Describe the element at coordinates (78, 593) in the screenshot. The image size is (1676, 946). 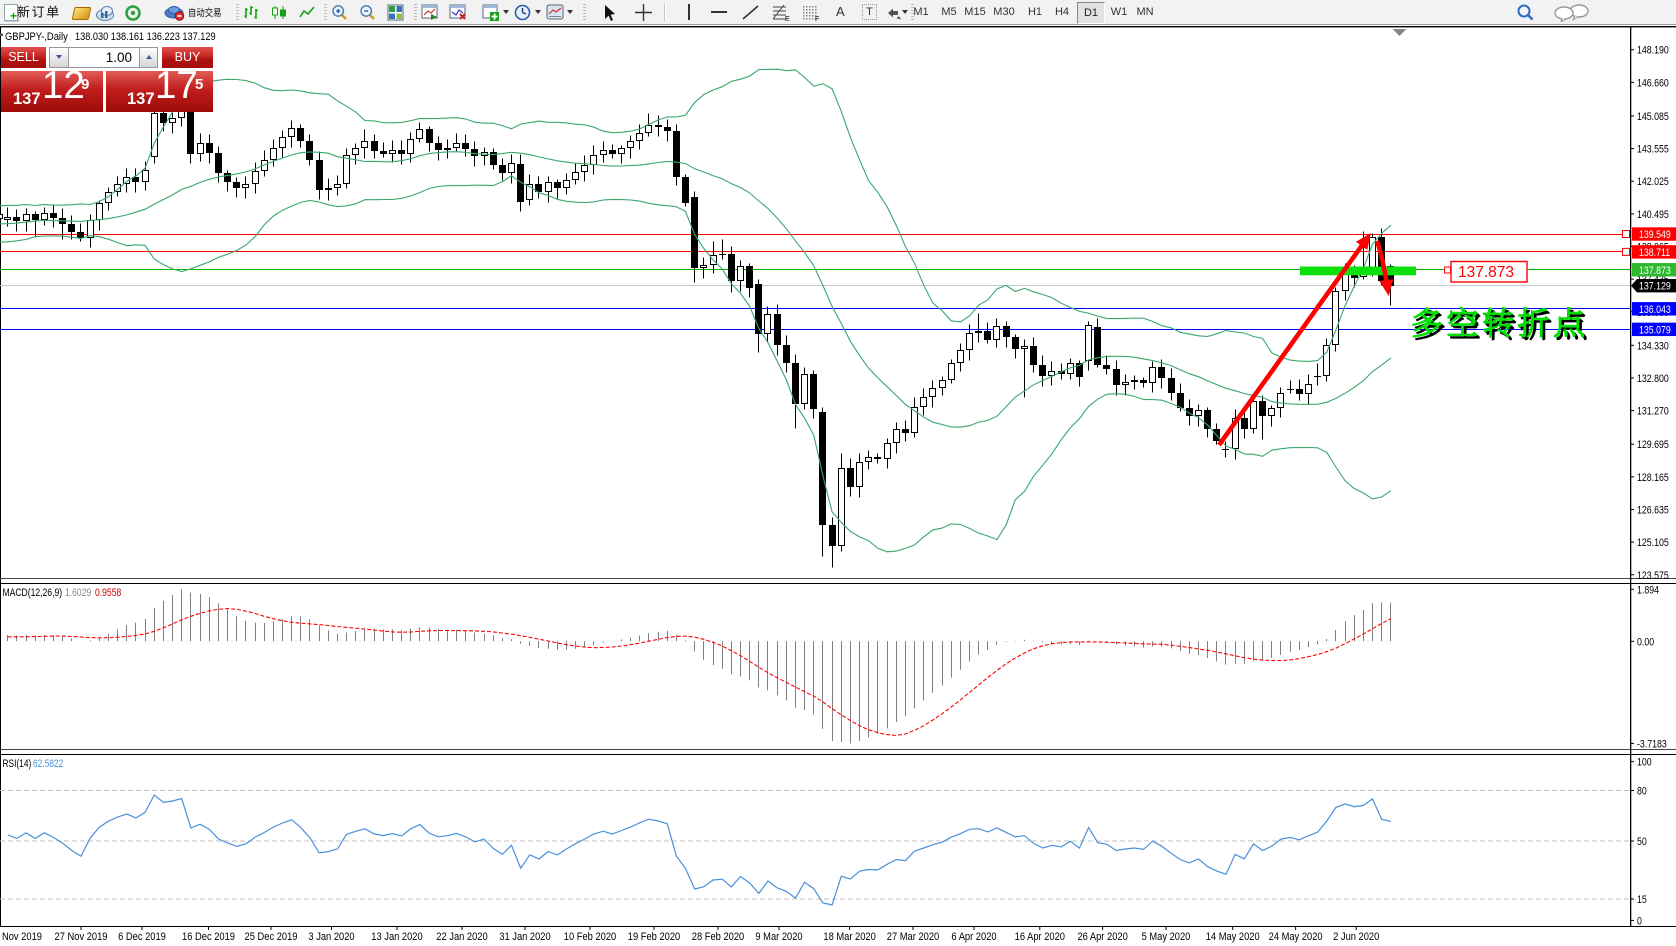
I see `svg-text: 1.6029` at that location.